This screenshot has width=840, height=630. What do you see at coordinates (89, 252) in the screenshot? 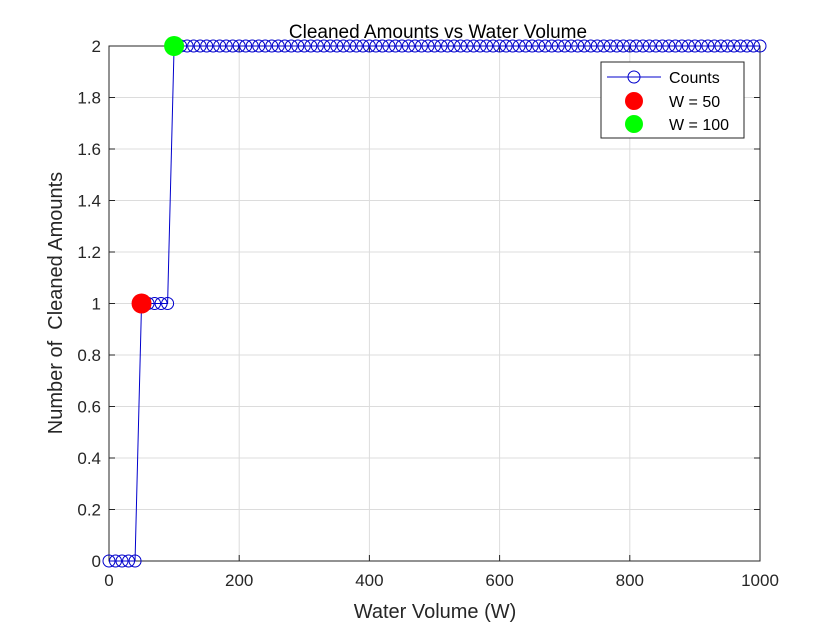
I see `y-tick-label: 1.2` at bounding box center [89, 252].